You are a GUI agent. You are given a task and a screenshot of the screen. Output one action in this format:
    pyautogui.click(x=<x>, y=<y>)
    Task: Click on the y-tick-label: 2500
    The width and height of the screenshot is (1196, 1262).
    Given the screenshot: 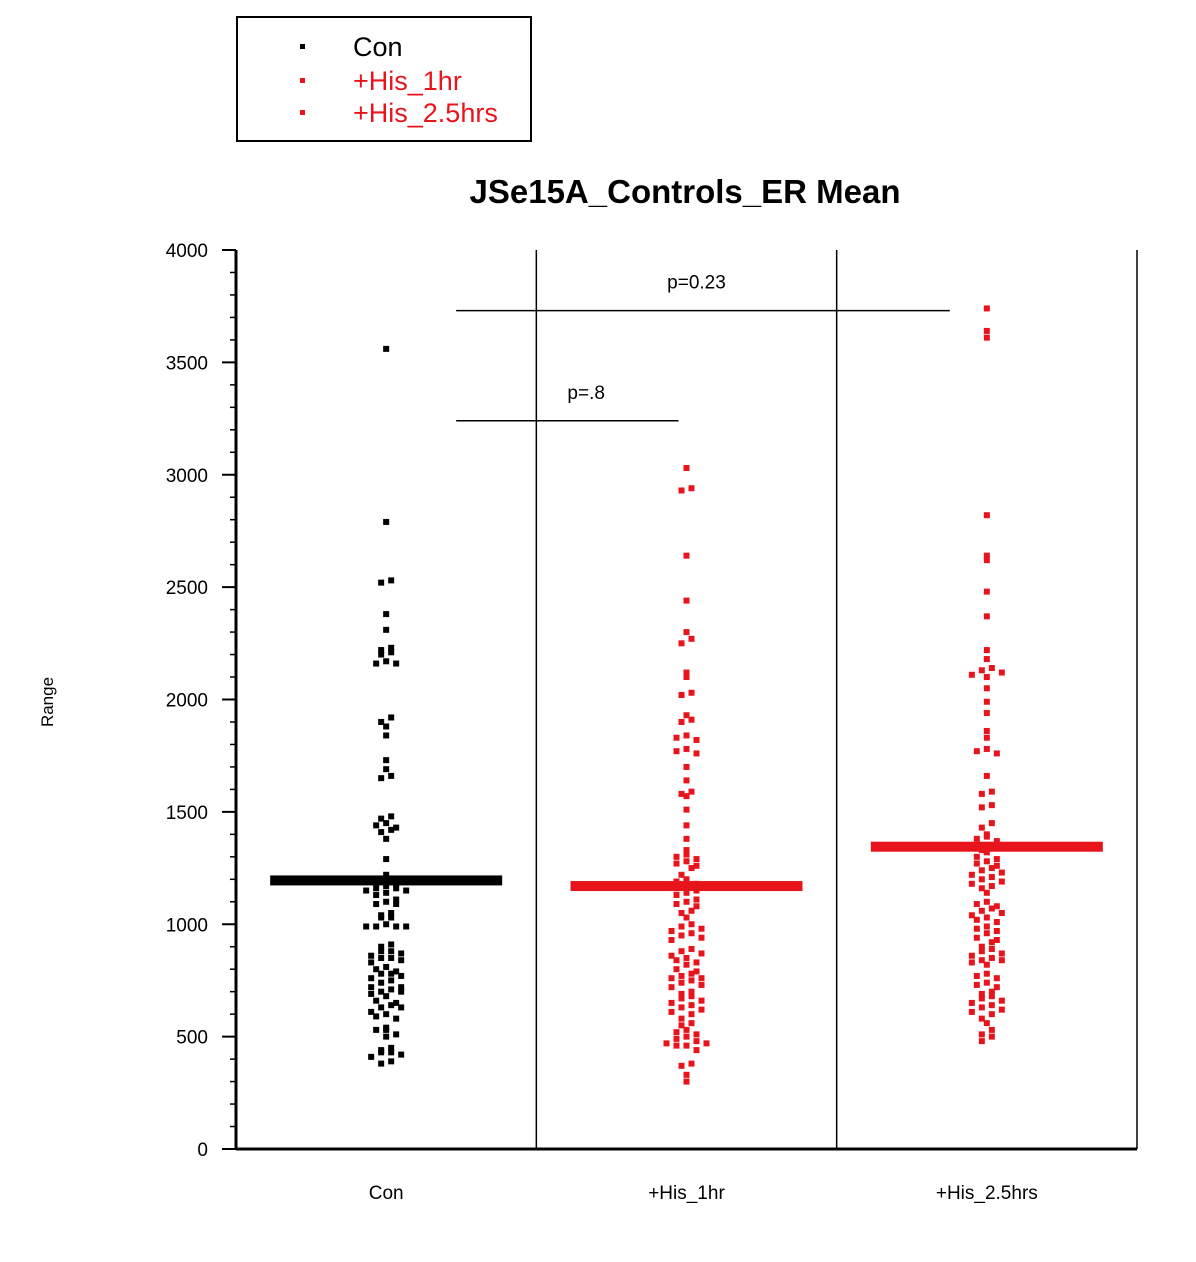 What is the action you would take?
    pyautogui.click(x=187, y=588)
    